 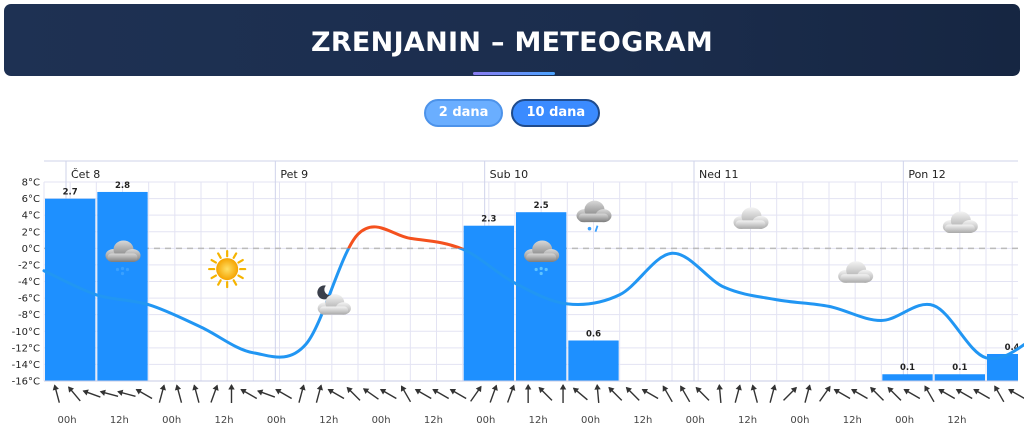 I want to click on y-tick-label: 0°C, so click(x=31, y=249).